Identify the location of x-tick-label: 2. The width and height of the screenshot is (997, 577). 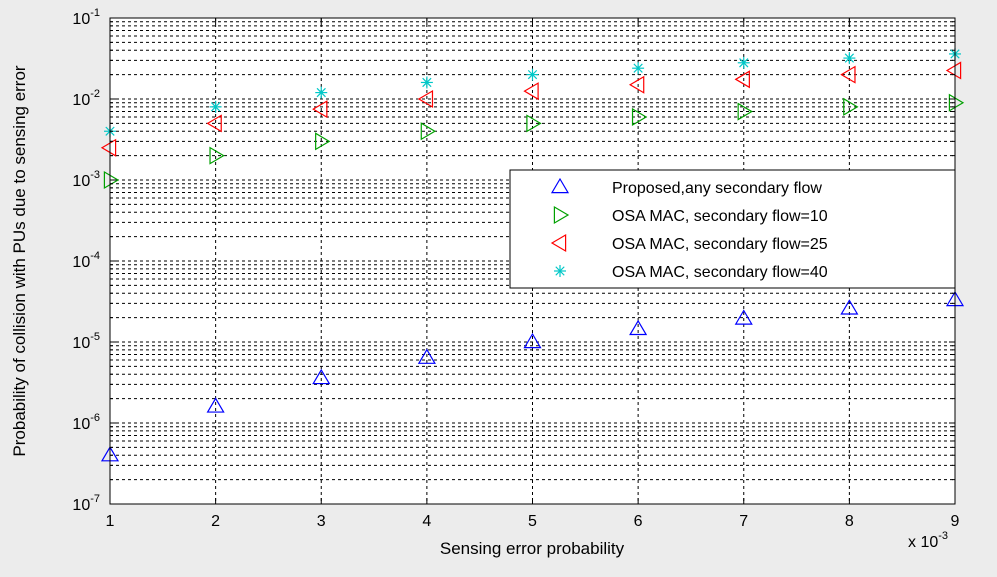
(215, 521).